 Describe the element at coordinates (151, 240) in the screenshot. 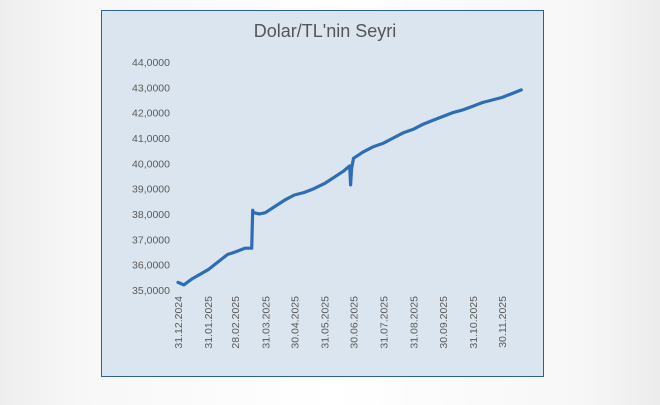

I see `y-tick-label: 37,0000` at that location.